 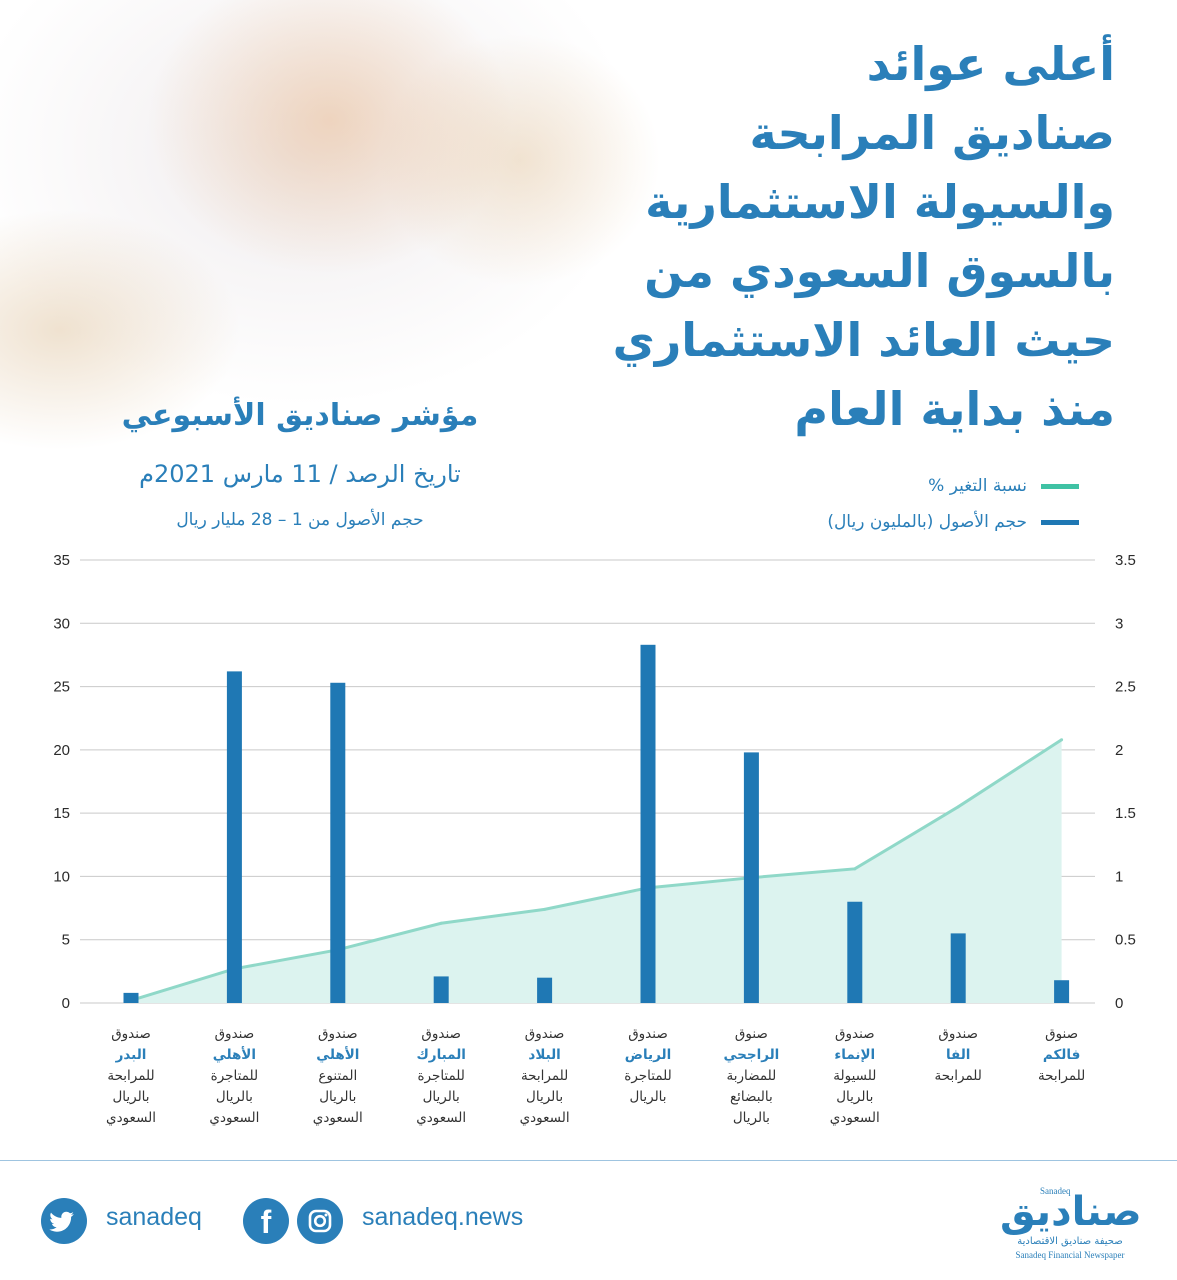 I want to click on y-left-tick-label: 25, so click(x=61, y=687).